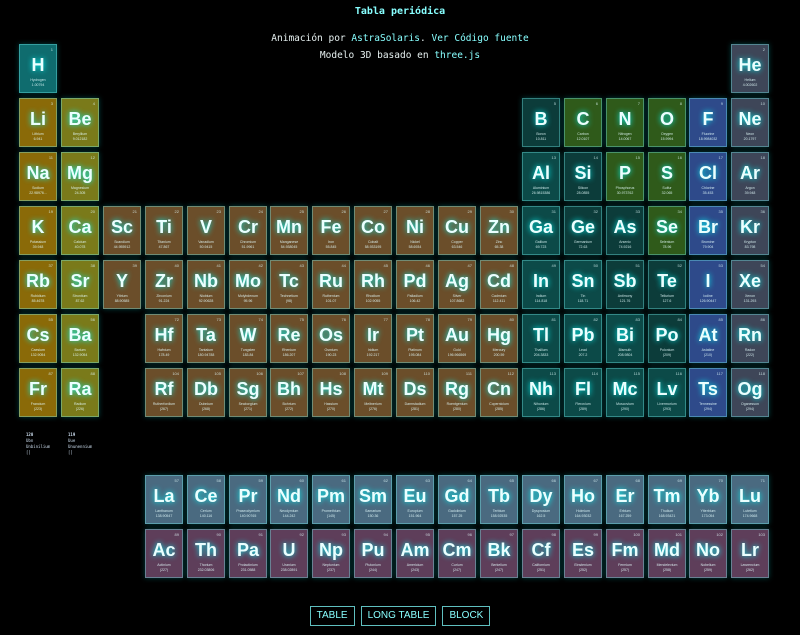 This screenshot has height=635, width=800. I want to click on element-tile-ca: 20 Ca Calcium 40.078, so click(80, 230).